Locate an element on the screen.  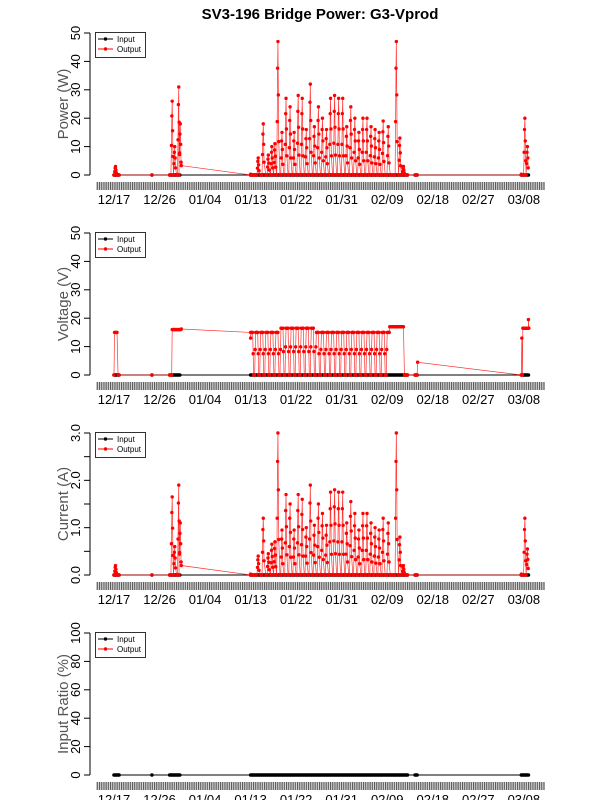
x-tick-label: 01/22 is located at coordinates (296, 599).